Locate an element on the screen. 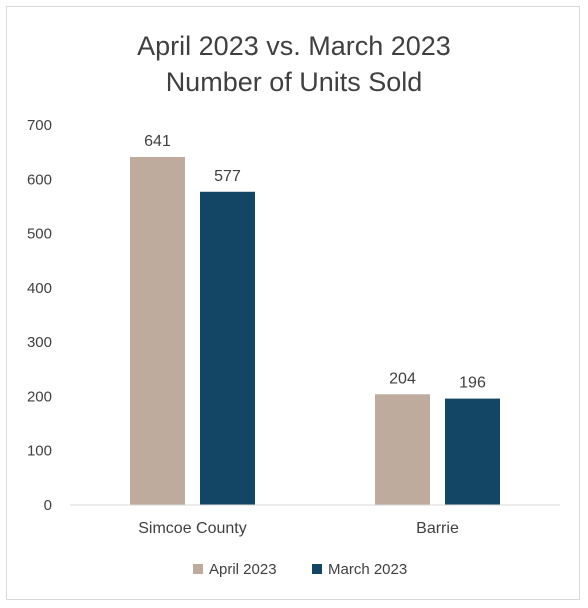 This screenshot has width=588, height=608. y-tick-label: 400 is located at coordinates (39, 288).